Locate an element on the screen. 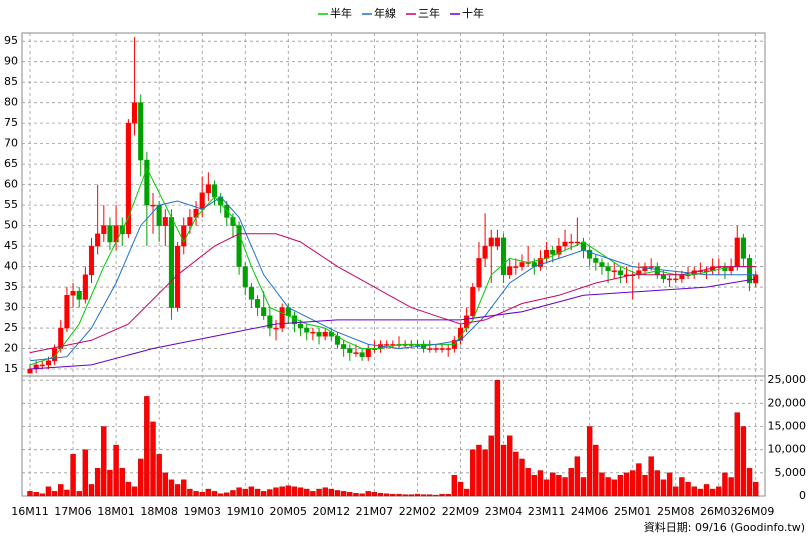  y-tick-label: 20 is located at coordinates (11, 348).